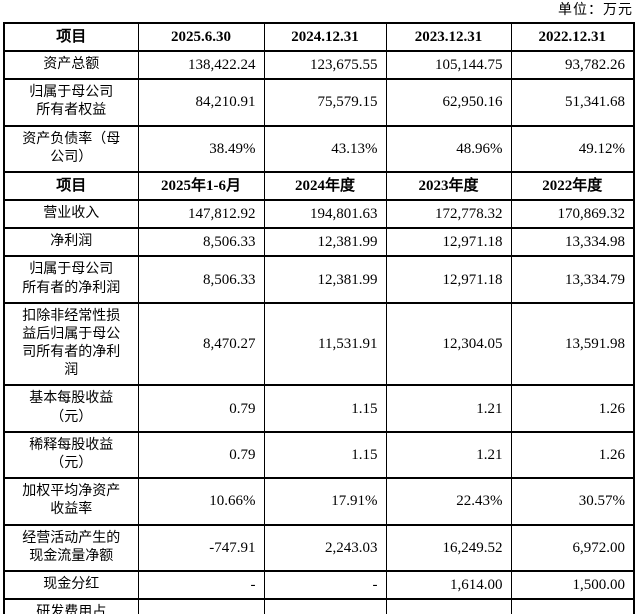 The height and width of the screenshot is (614, 640). I want to click on row-value: 3.39%, so click(448, 606).